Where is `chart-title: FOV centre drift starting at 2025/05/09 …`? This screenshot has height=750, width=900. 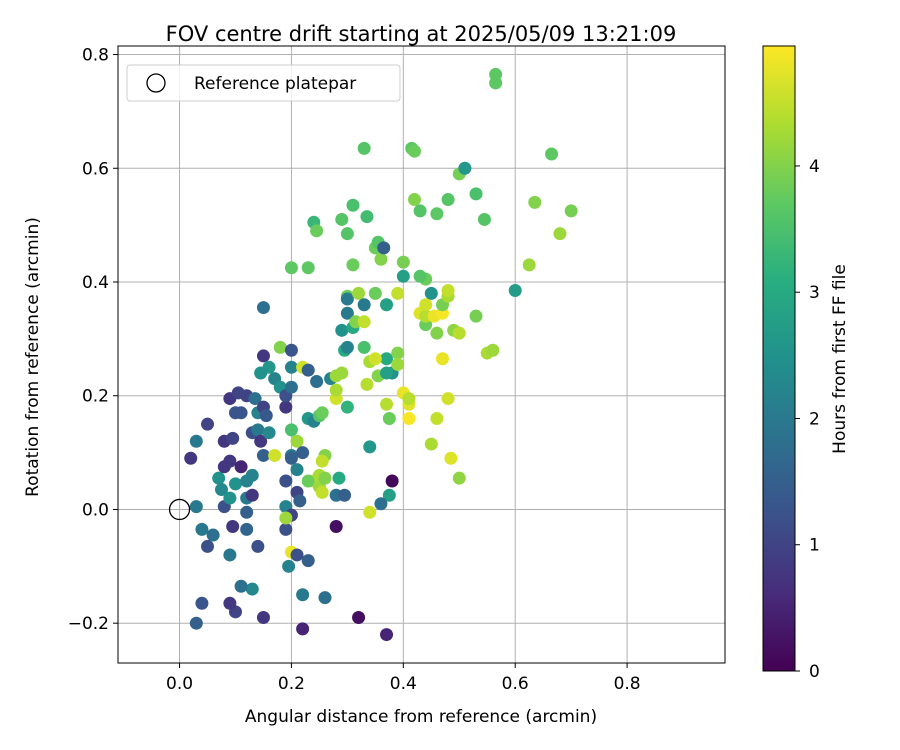
chart-title: FOV centre drift starting at 2025/05/09 … is located at coordinates (421, 34).